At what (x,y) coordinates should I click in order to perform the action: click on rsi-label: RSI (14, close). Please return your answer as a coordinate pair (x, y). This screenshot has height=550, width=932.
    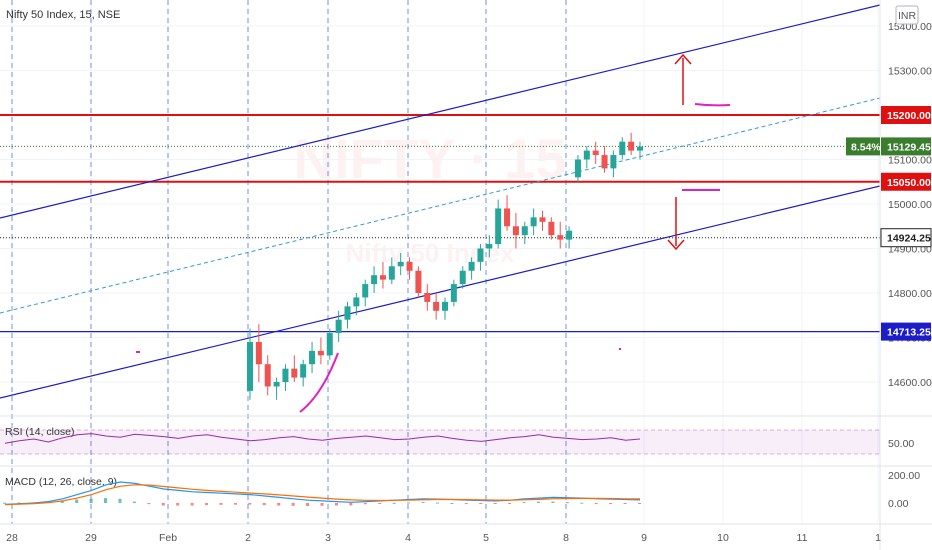
    Looking at the image, I should click on (39, 432).